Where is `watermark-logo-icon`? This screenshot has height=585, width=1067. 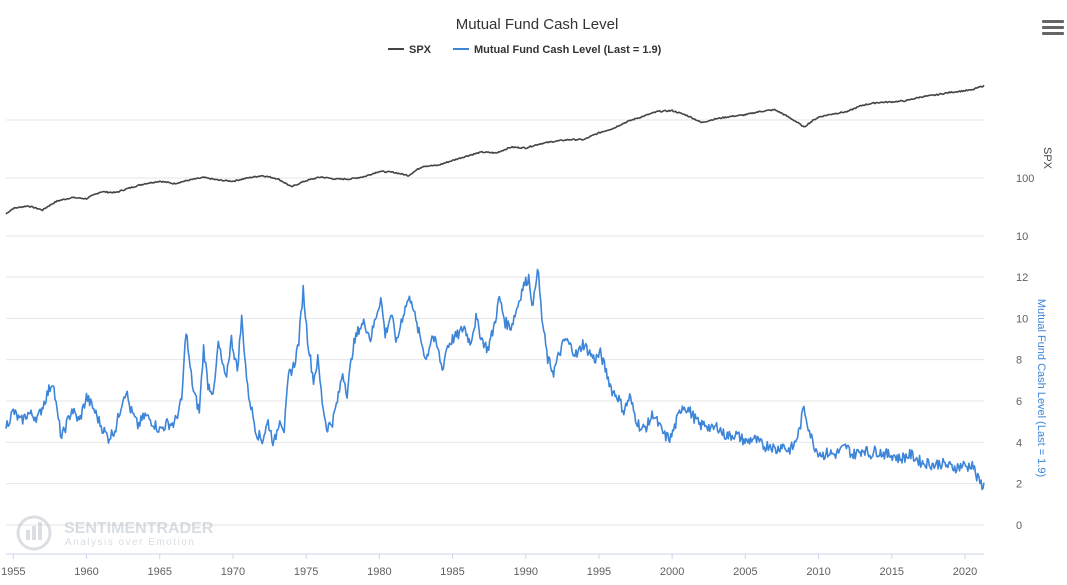
watermark-logo-icon is located at coordinates (34, 533).